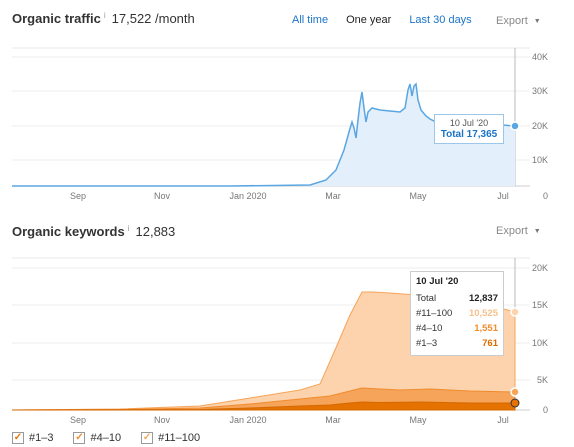 The height and width of the screenshot is (447, 574). I want to click on tooltip-row-label: #1–3, so click(427, 343).